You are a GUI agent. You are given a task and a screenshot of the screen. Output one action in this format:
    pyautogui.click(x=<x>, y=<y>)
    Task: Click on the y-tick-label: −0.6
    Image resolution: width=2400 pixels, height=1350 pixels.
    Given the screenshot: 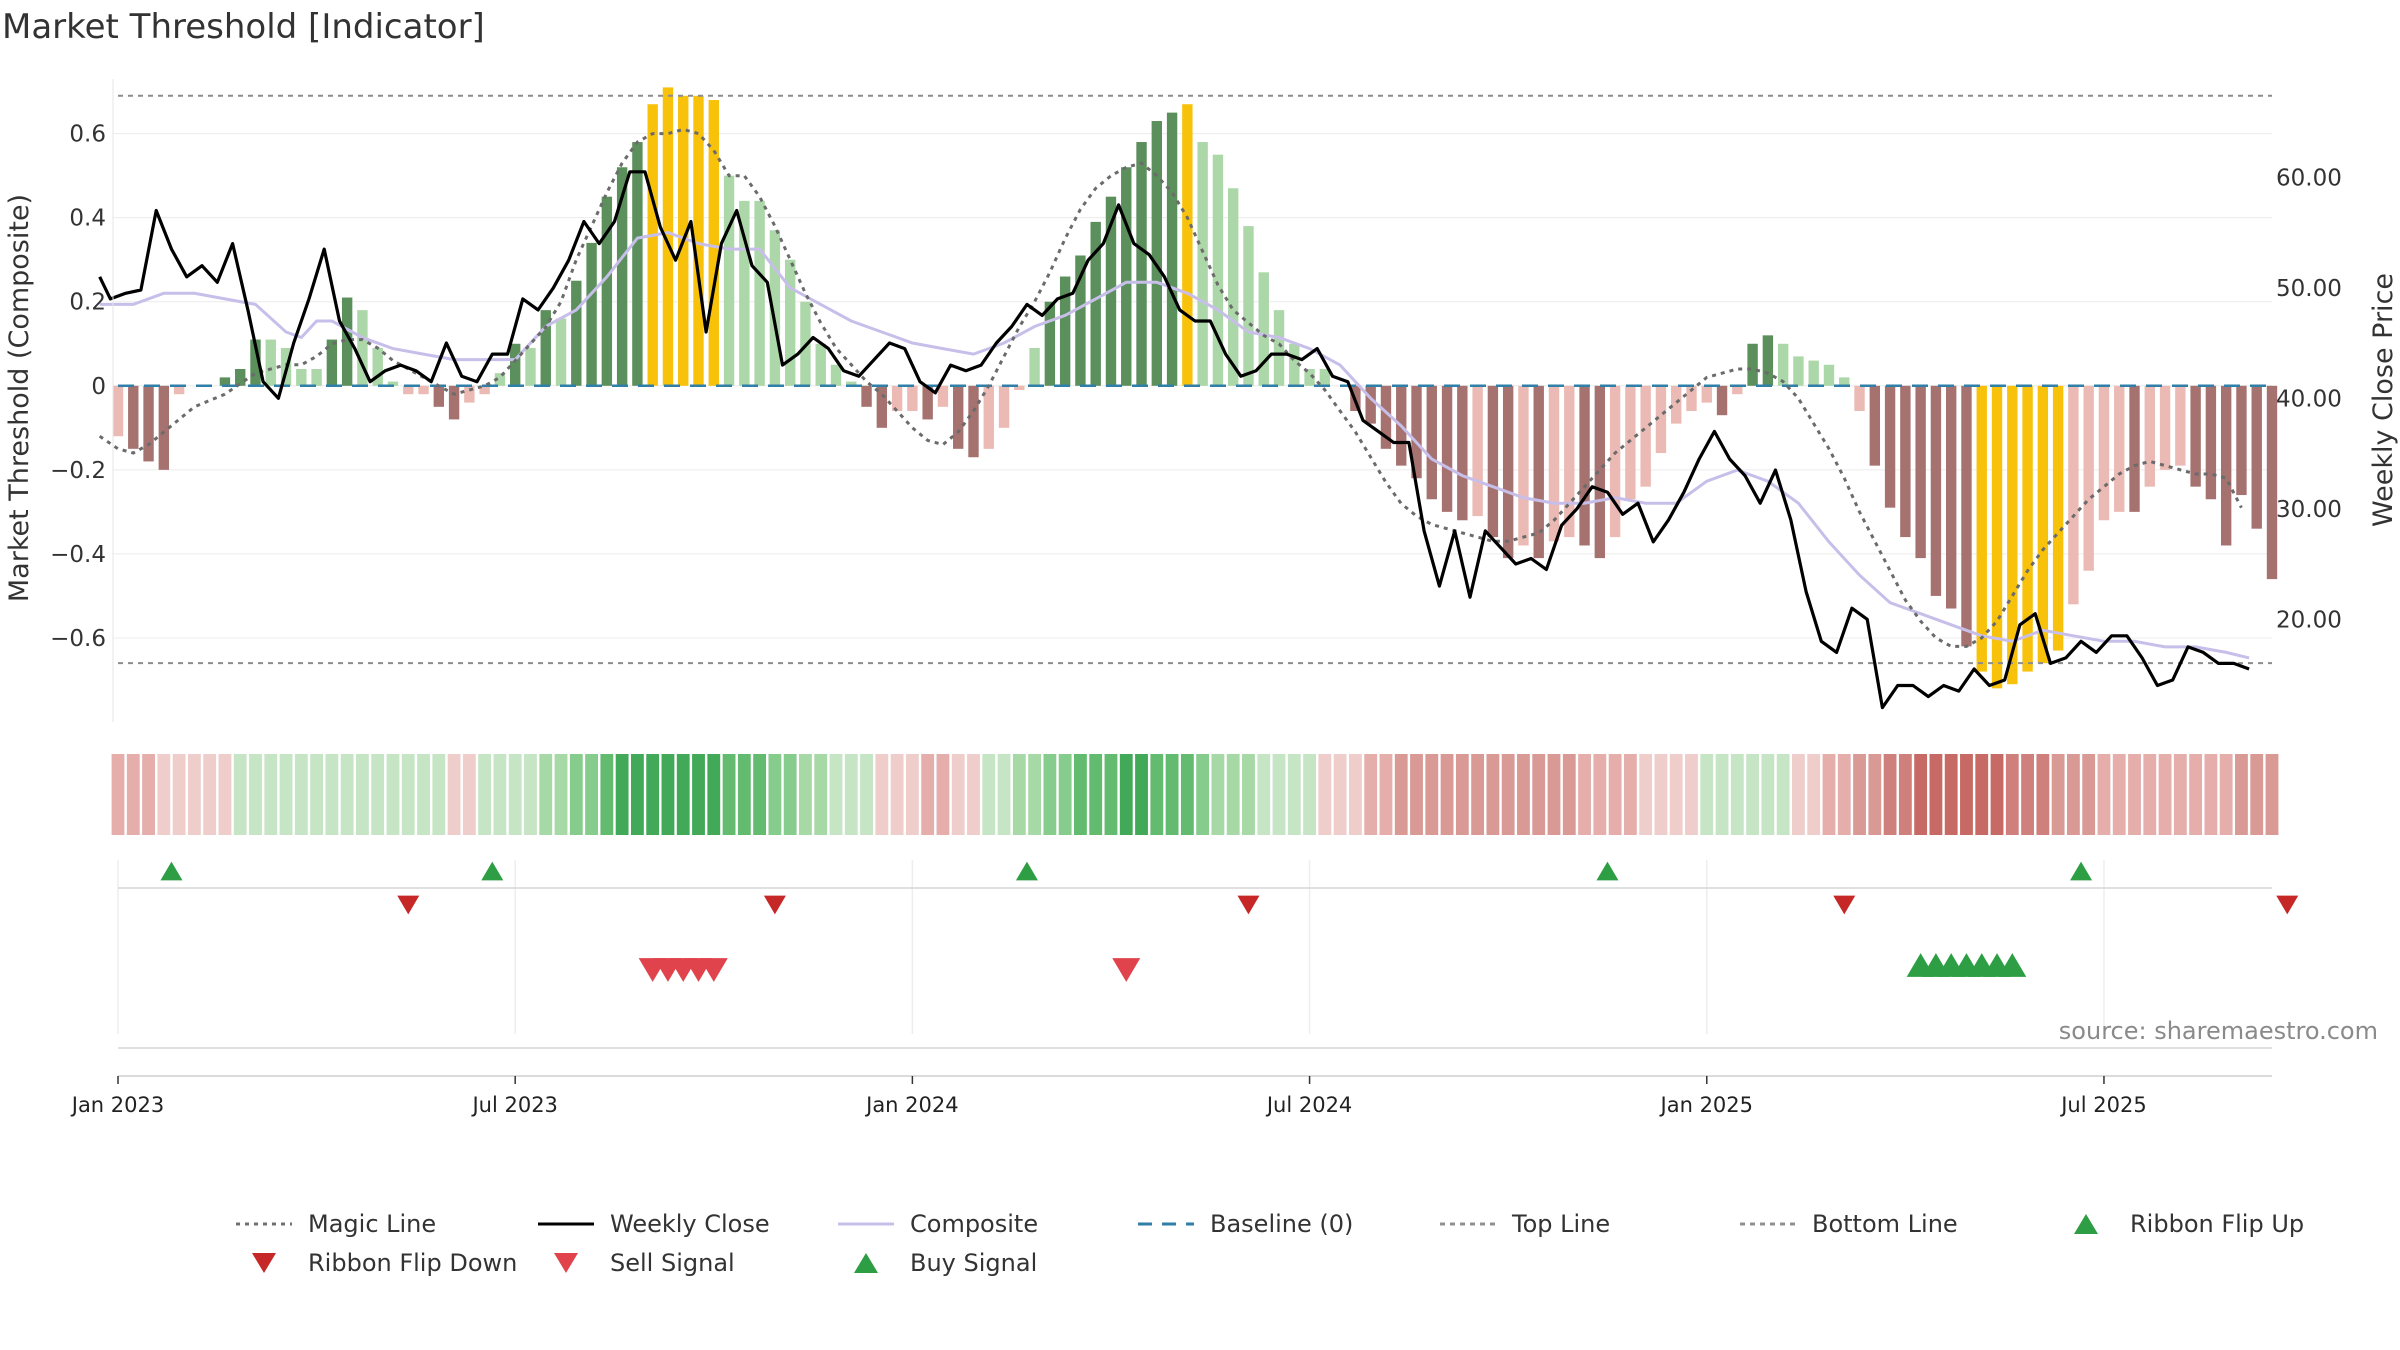 What is the action you would take?
    pyautogui.click(x=78, y=639)
    